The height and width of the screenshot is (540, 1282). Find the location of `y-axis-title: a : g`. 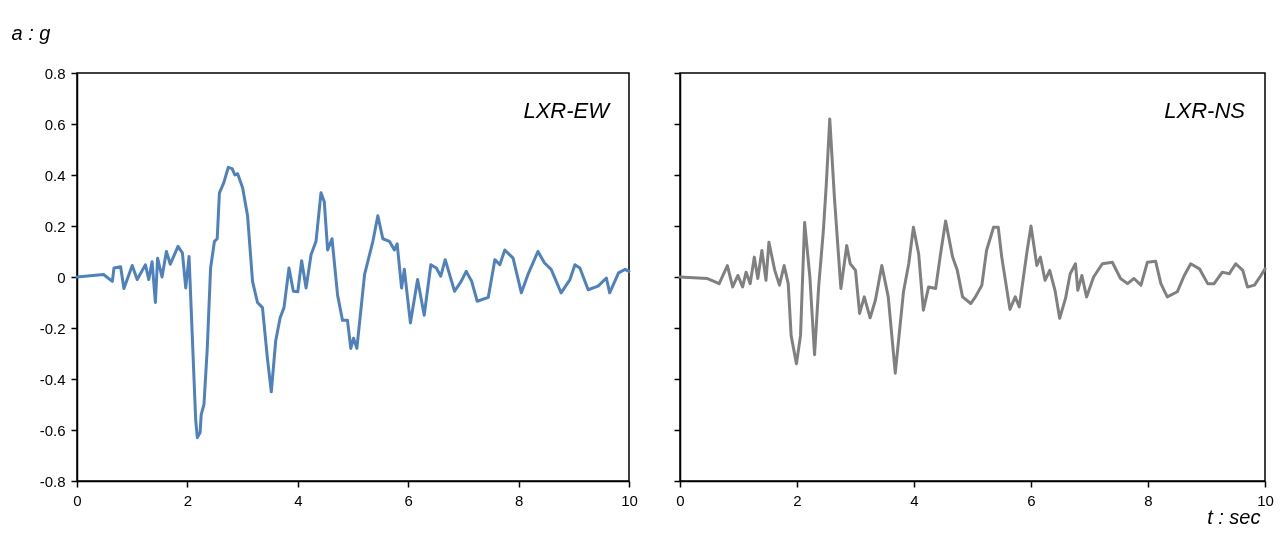

y-axis-title: a : g is located at coordinates (31, 32).